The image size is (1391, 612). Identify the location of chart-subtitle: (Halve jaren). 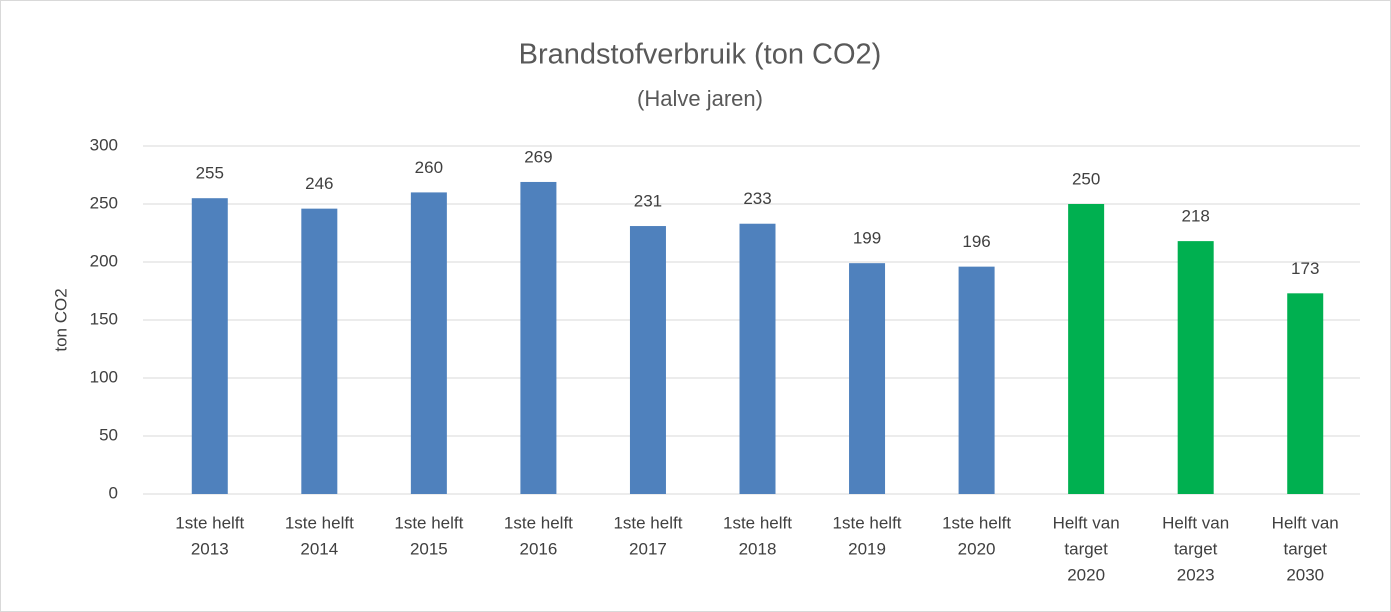
(700, 98).